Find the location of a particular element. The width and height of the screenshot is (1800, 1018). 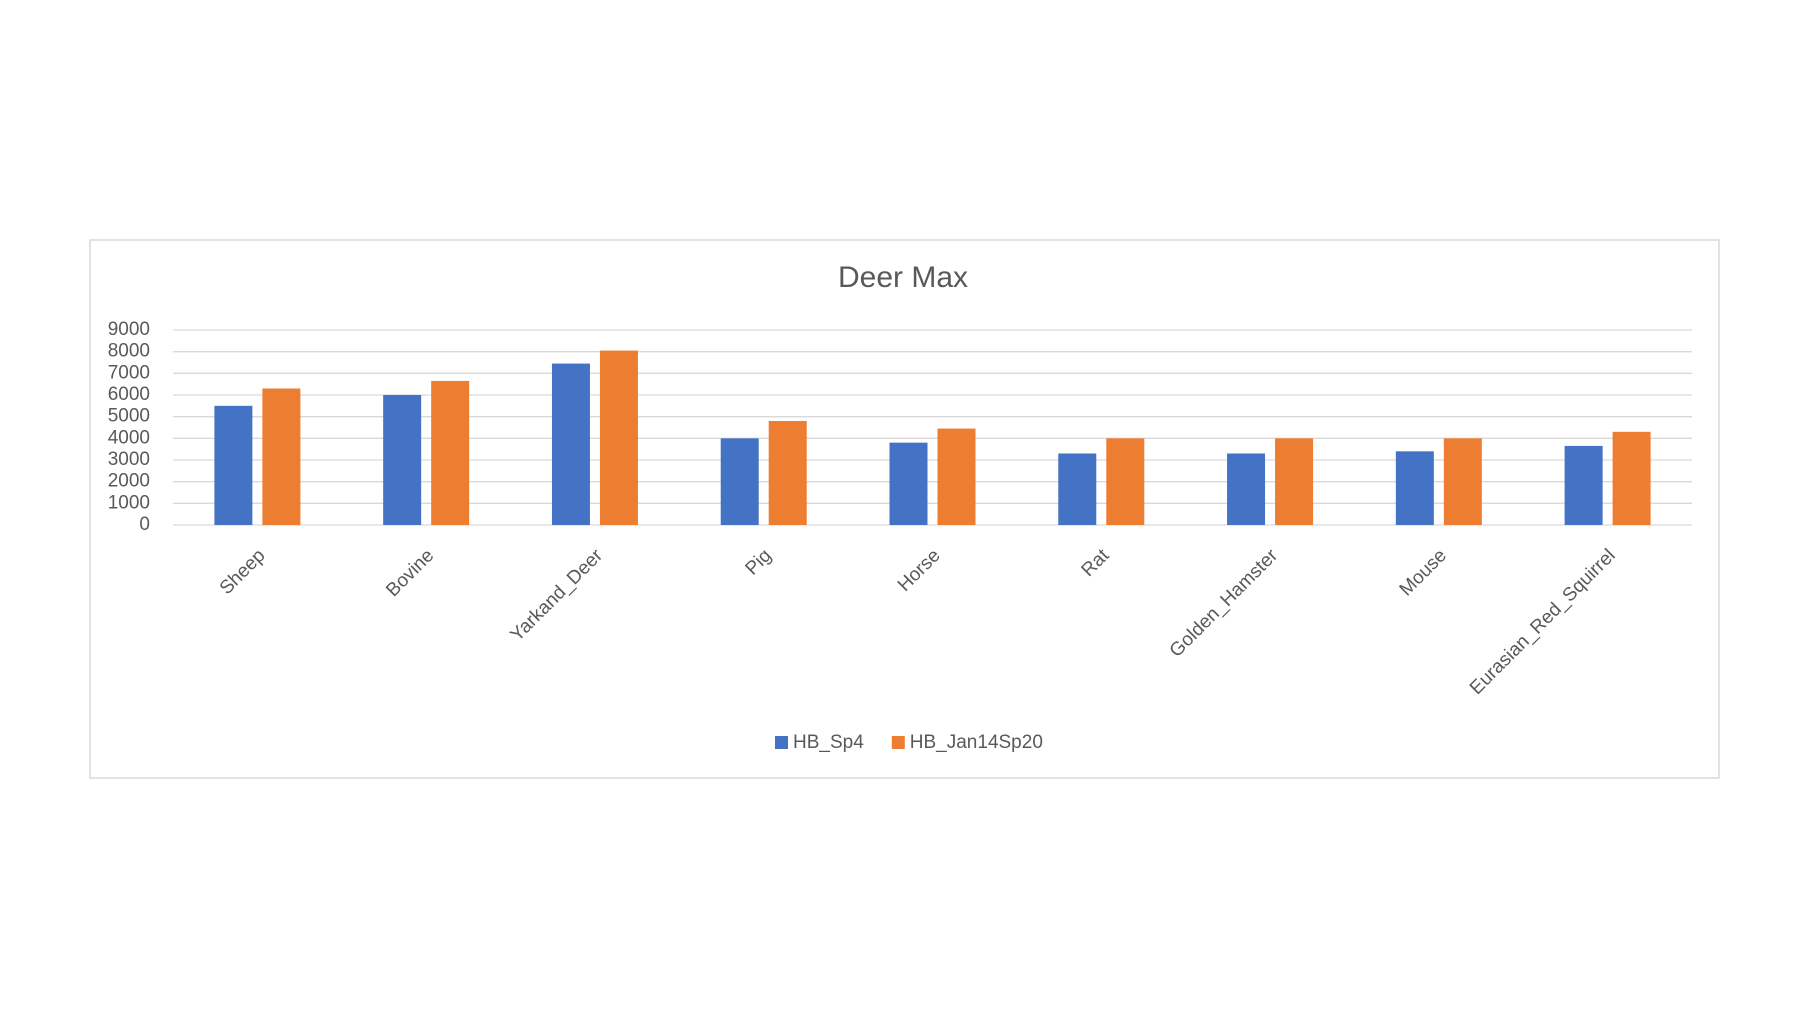

legend-label: HB_Jan14Sp20 is located at coordinates (976, 742).